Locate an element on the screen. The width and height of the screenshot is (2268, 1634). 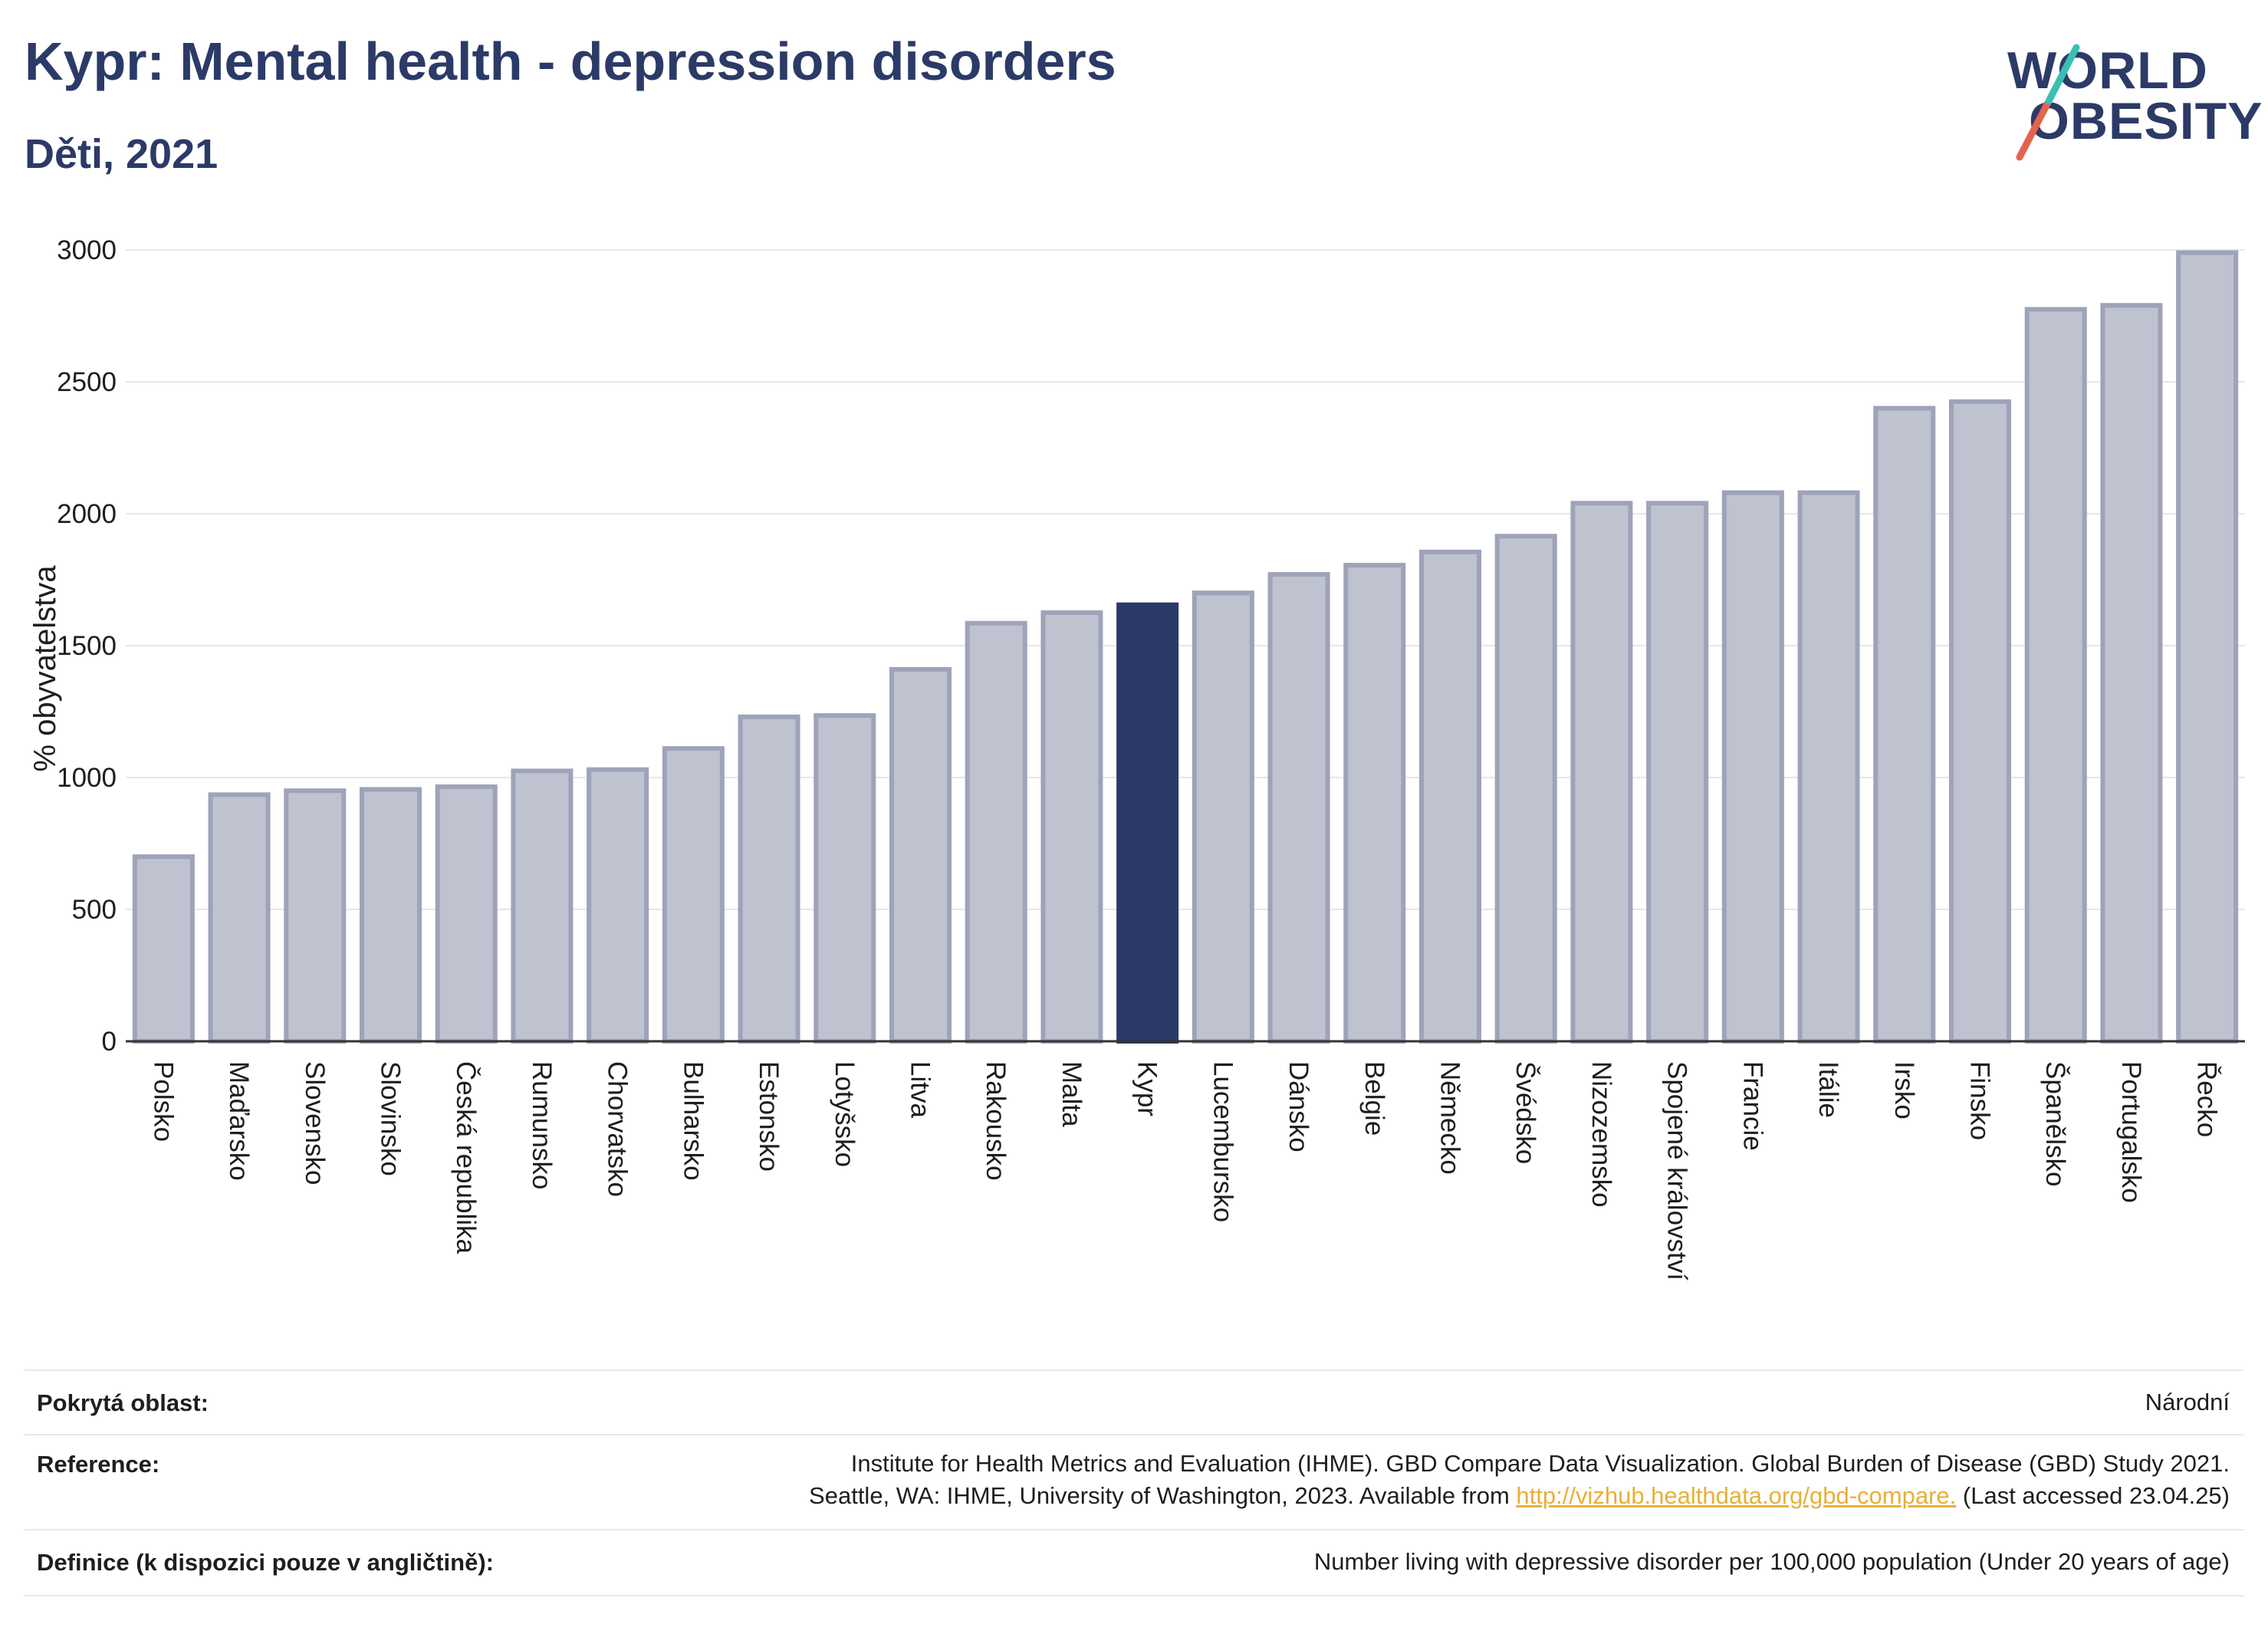
page-subtitle: Děti, 2021 is located at coordinates (122, 154).